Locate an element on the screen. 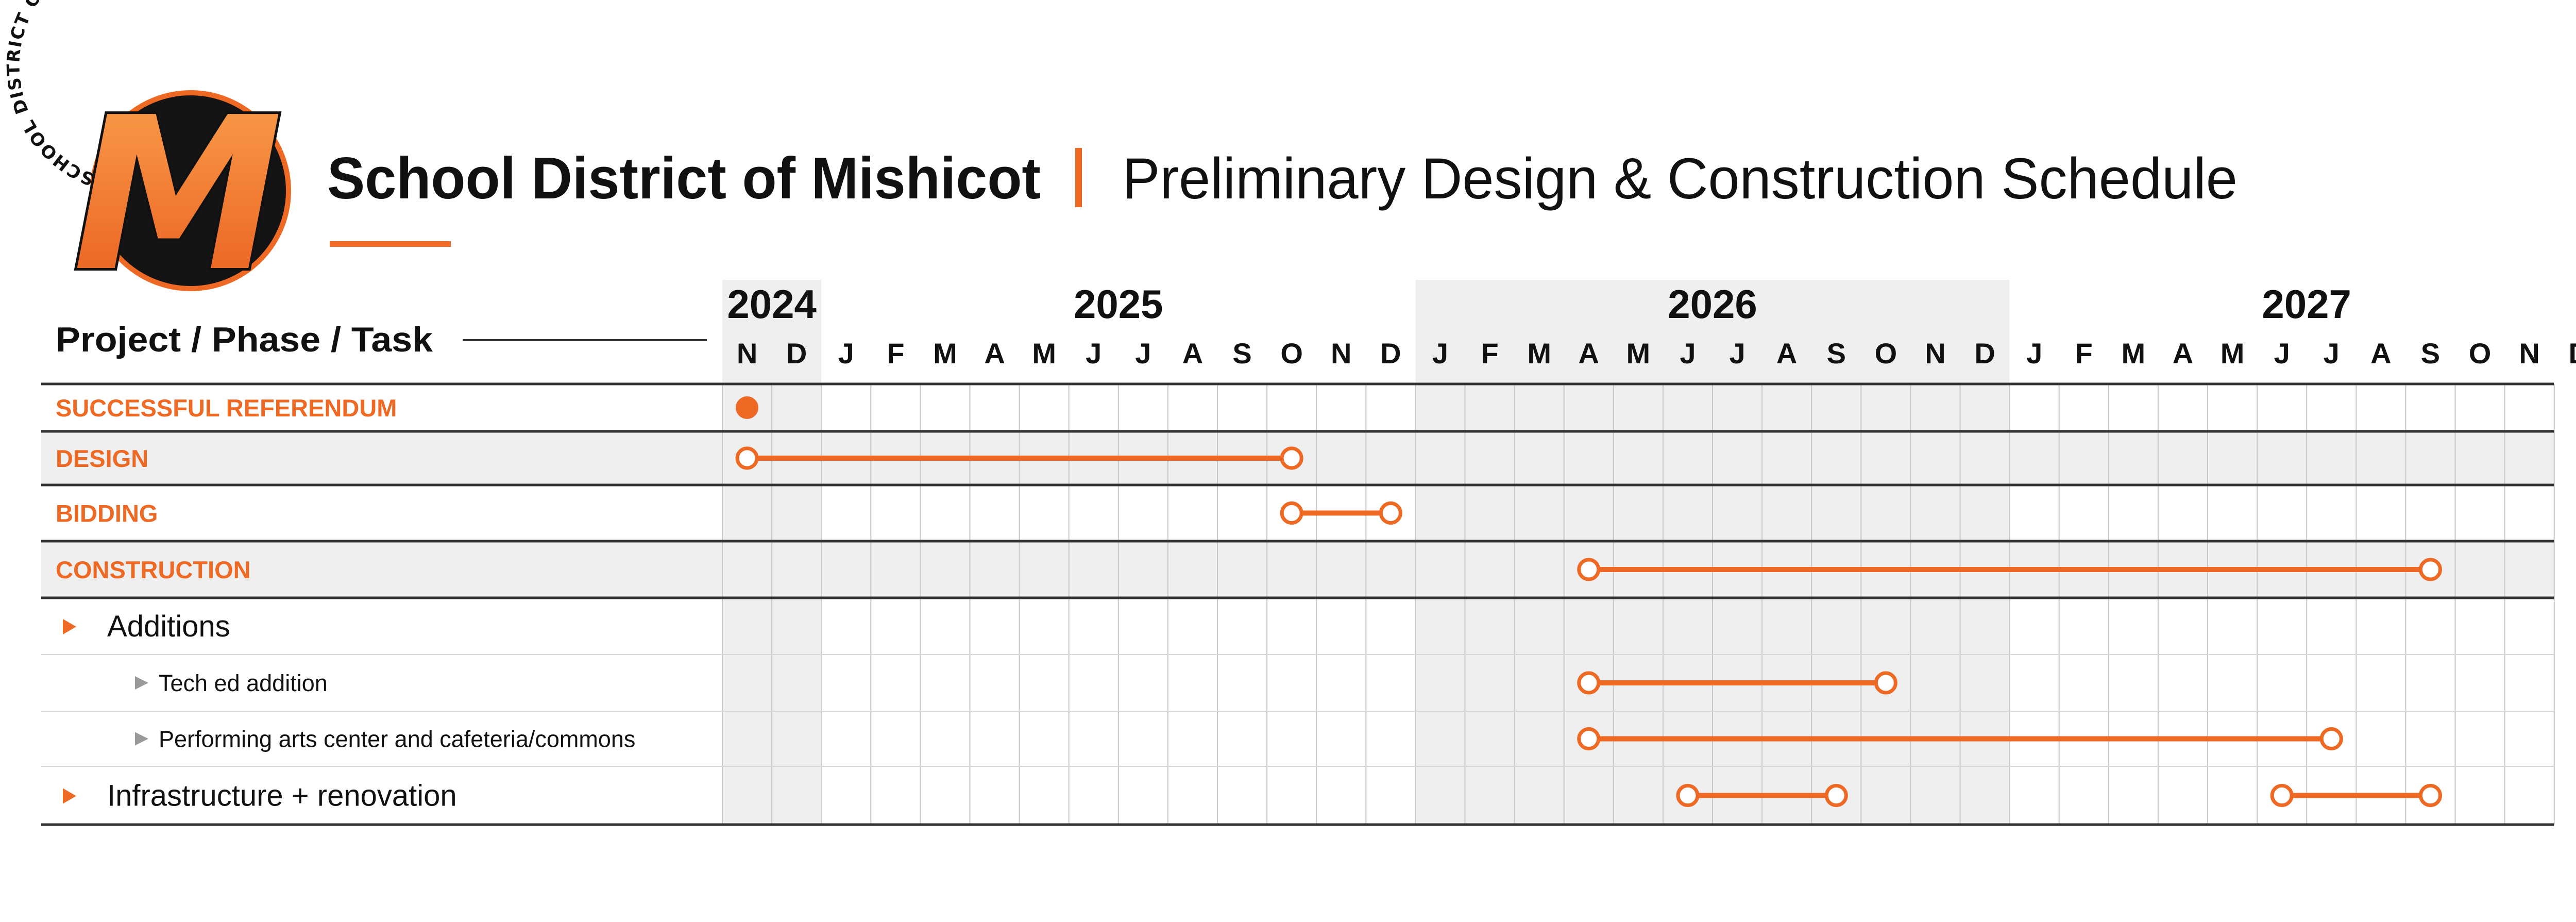  year-label: 2027 is located at coordinates (2306, 304).